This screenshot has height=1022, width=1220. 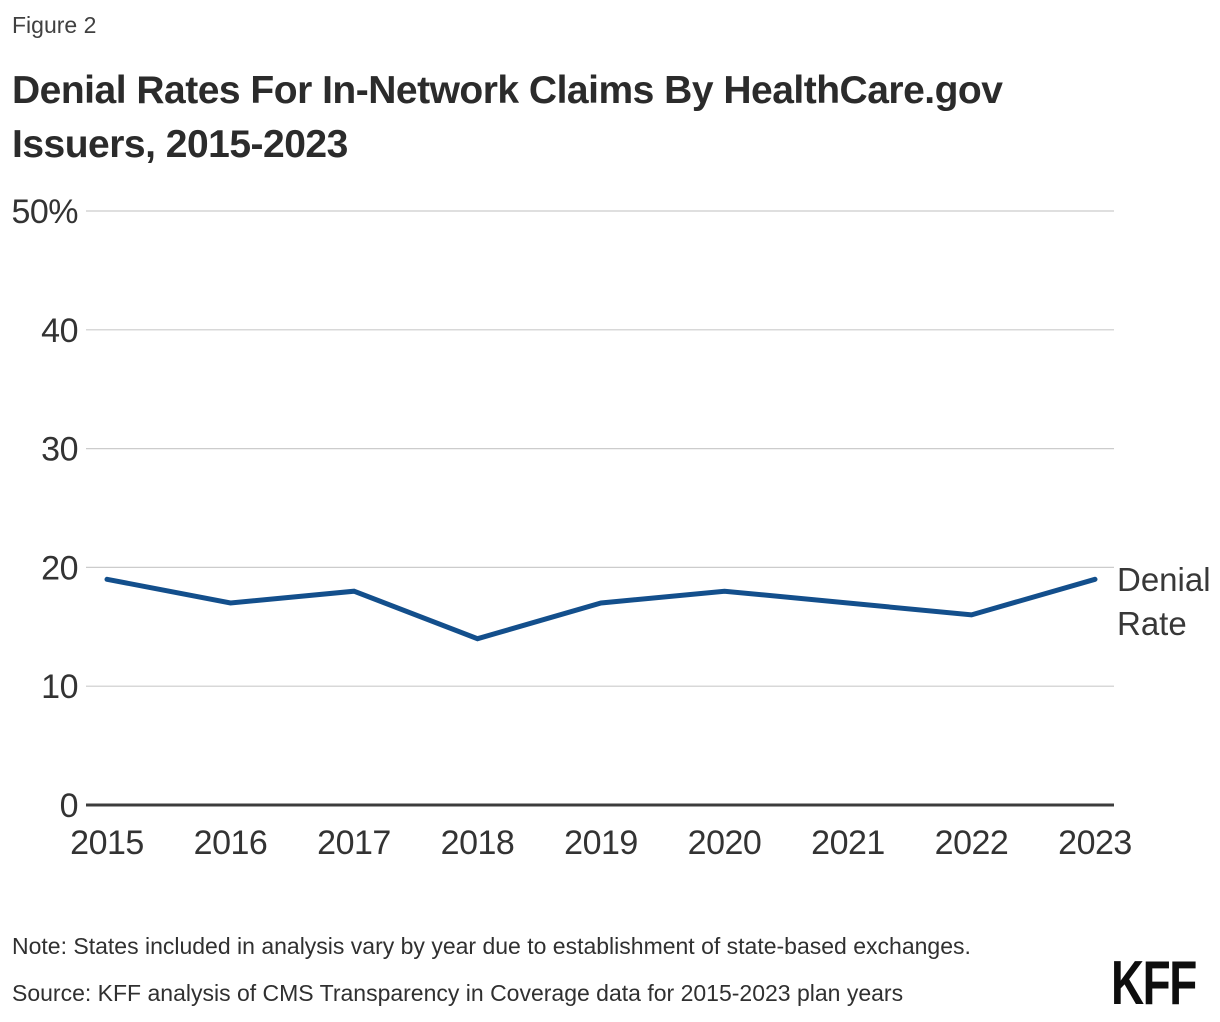 What do you see at coordinates (478, 843) in the screenshot?
I see `x-tick-label: 2018` at bounding box center [478, 843].